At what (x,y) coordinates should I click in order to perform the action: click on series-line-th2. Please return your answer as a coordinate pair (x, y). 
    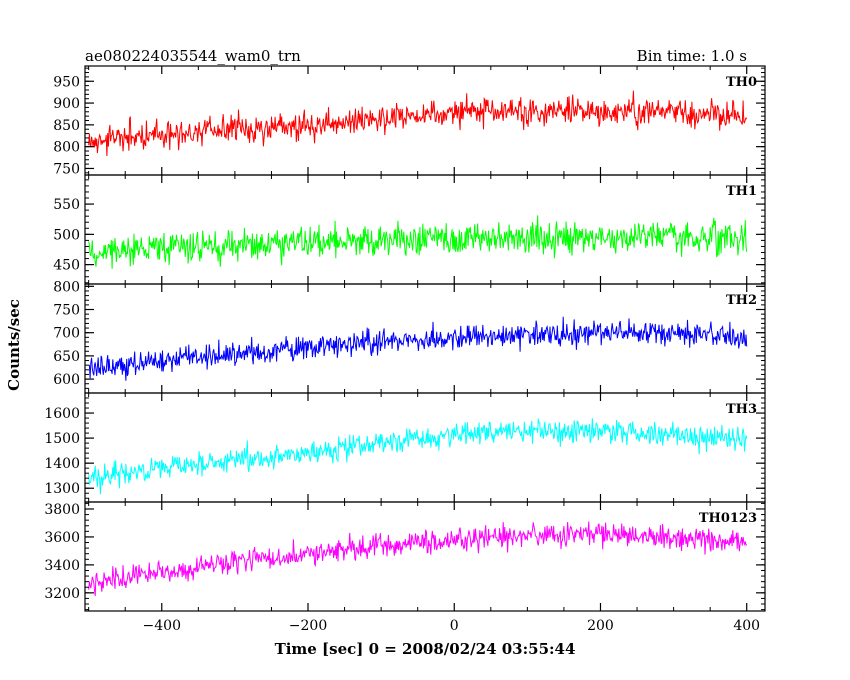
    Looking at the image, I should click on (418, 348).